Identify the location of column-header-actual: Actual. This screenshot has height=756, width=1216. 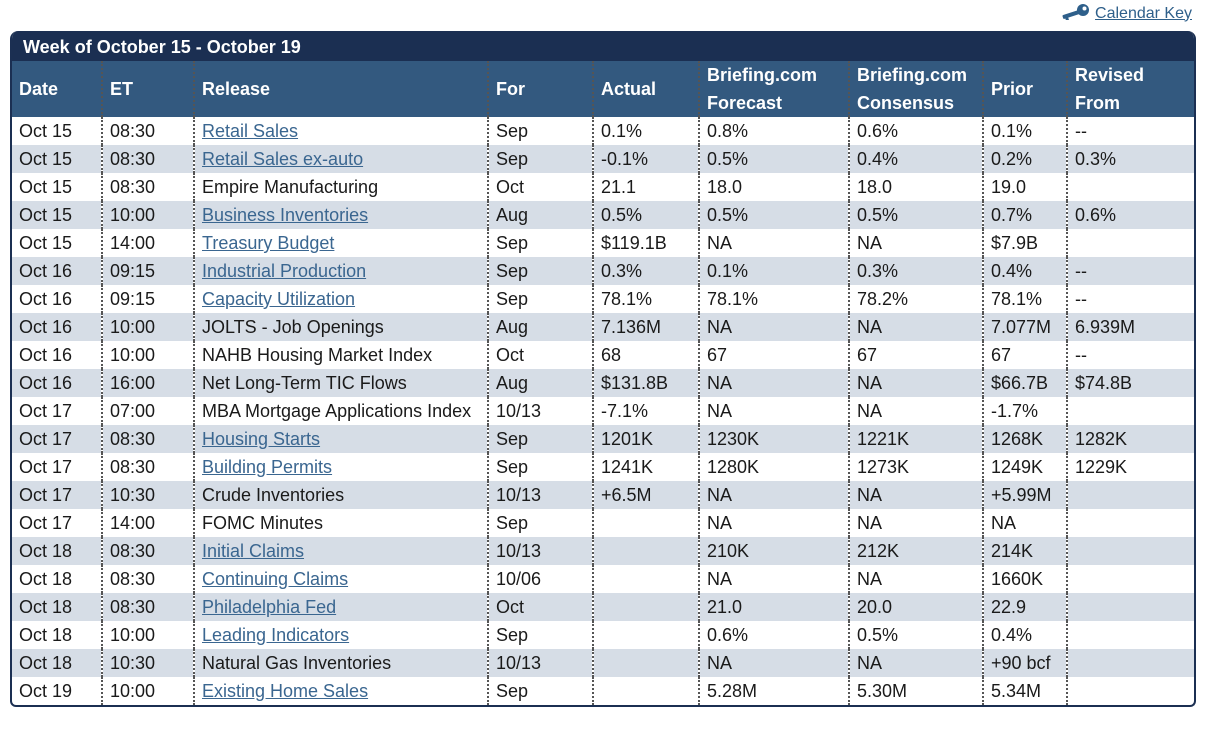
(645, 89).